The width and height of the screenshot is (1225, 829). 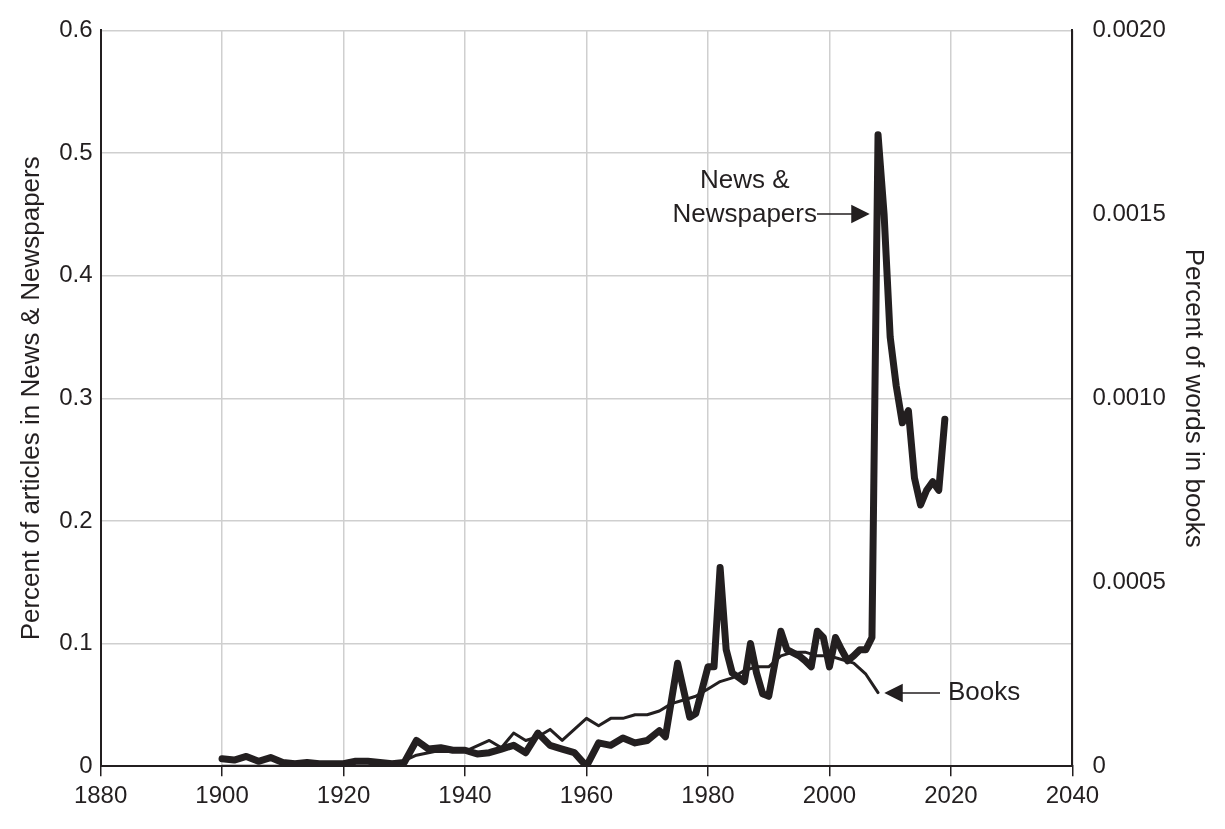 What do you see at coordinates (76, 519) in the screenshot?
I see `y-tick-label: 0.2` at bounding box center [76, 519].